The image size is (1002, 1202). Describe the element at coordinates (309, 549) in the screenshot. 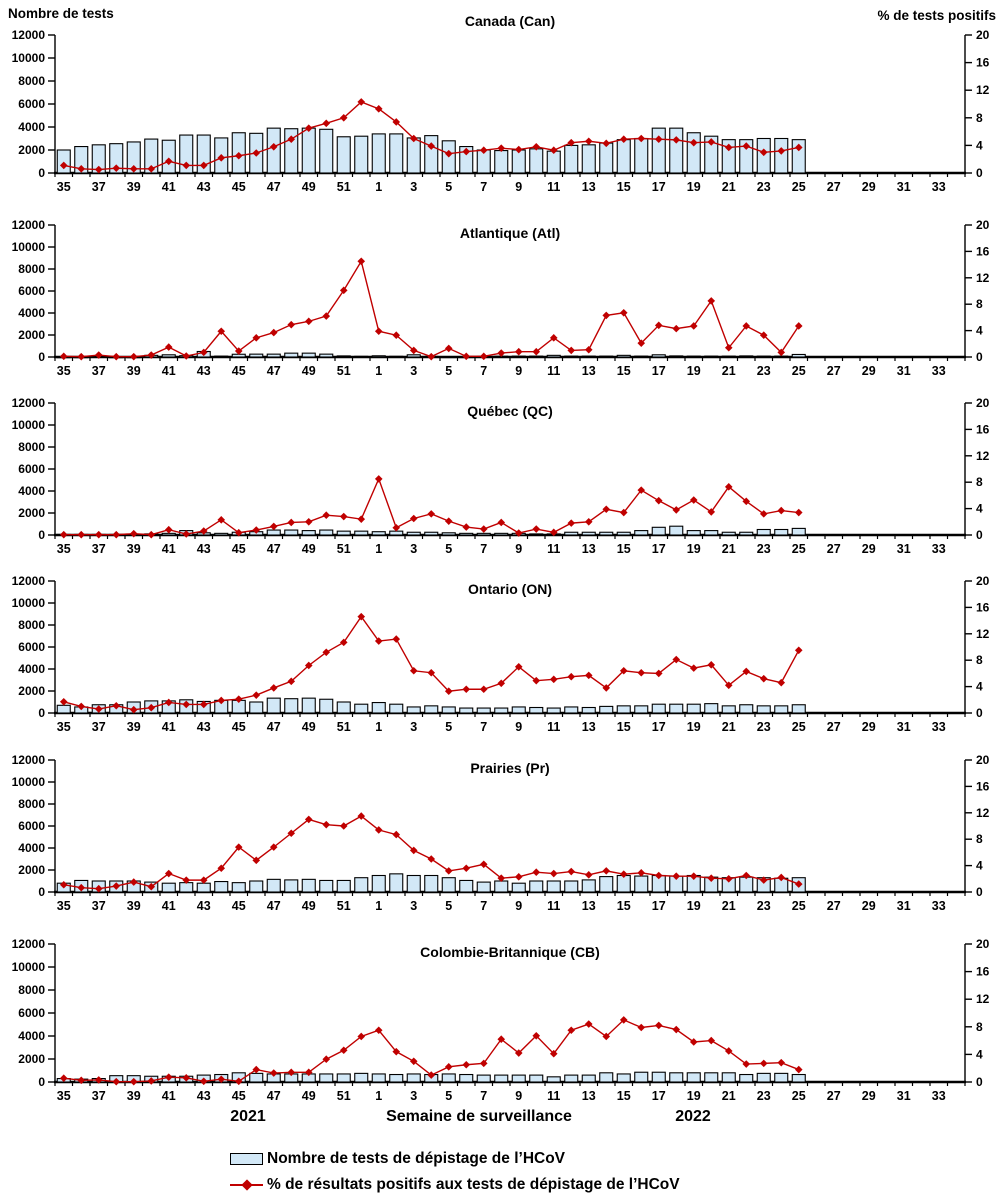

I see `x-tick-label: 49` at that location.